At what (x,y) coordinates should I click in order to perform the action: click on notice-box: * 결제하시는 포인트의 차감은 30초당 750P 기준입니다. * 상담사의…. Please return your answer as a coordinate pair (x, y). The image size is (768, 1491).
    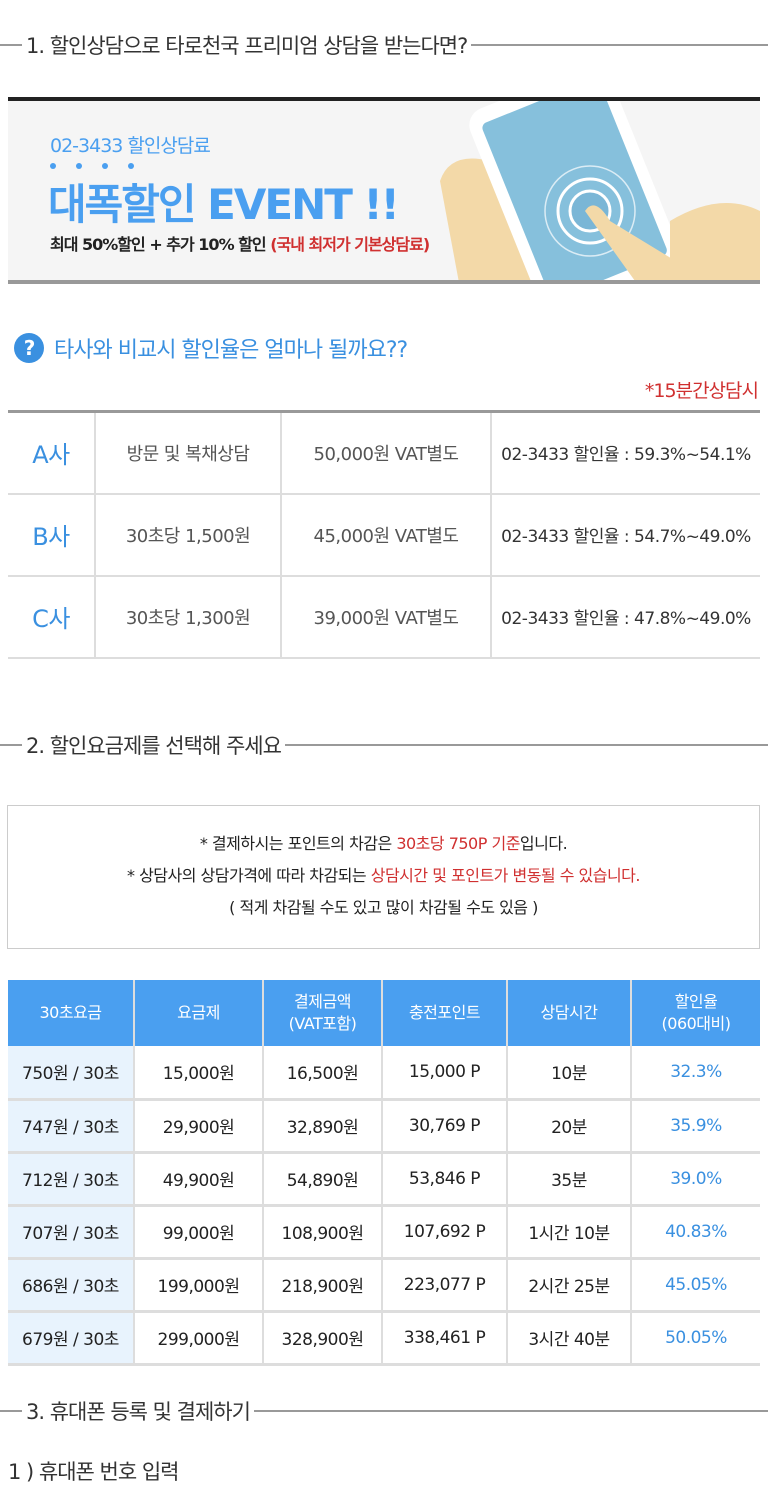
    Looking at the image, I should click on (383, 877).